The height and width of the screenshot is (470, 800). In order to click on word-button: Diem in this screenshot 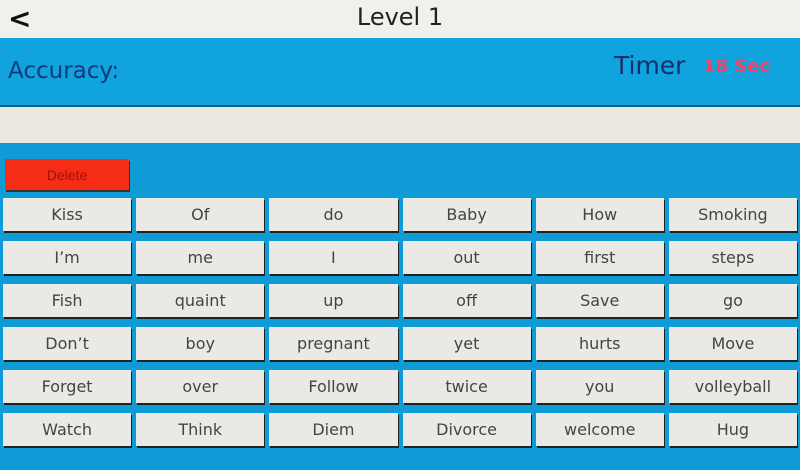, I will do `click(333, 429)`.